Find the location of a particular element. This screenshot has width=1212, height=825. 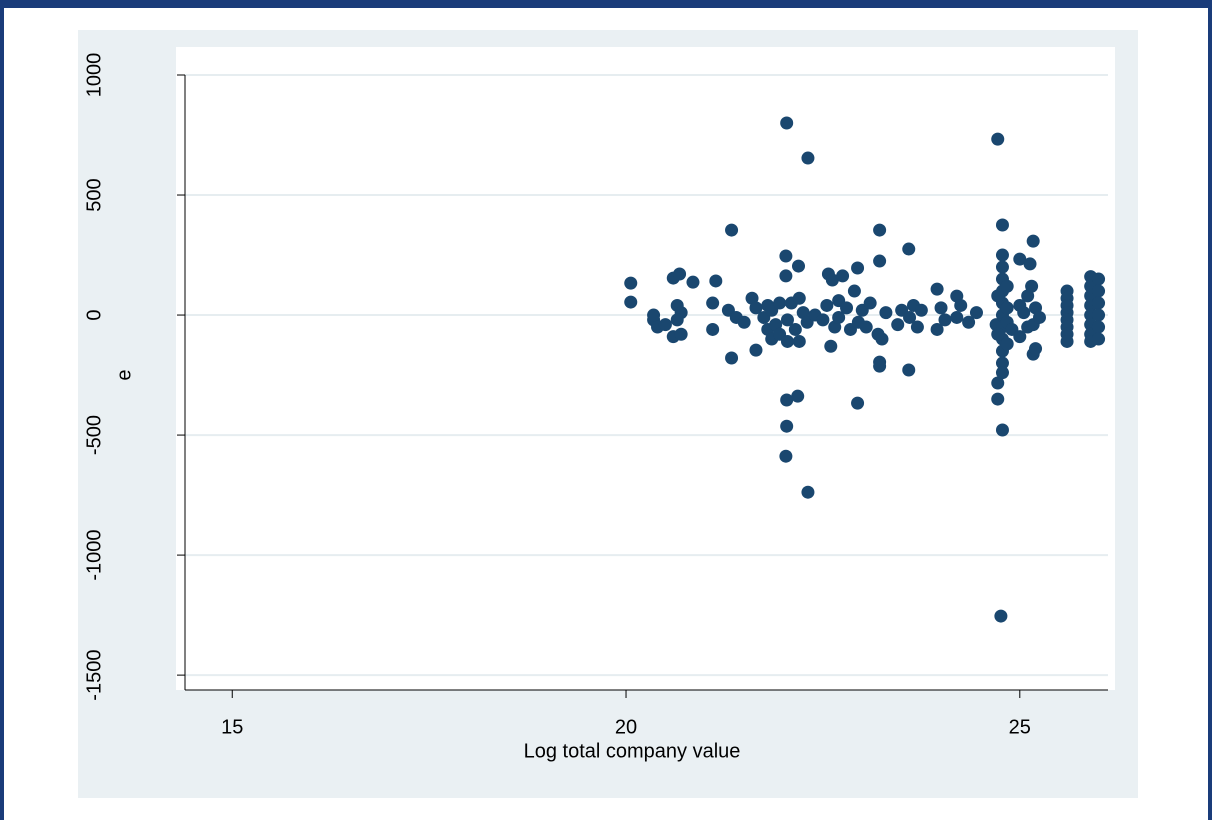

y-tick-label: 0 is located at coordinates (94, 314).